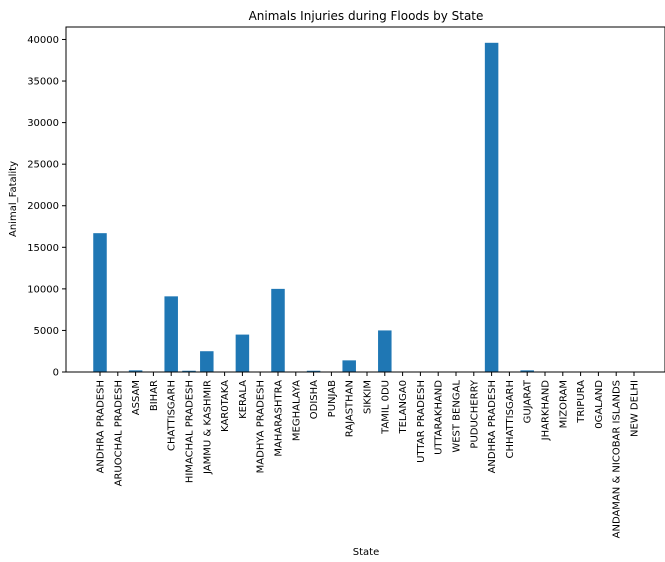 This screenshot has height=562, width=665. What do you see at coordinates (43, 289) in the screenshot?
I see `y-tick-label-2: 10000` at bounding box center [43, 289].